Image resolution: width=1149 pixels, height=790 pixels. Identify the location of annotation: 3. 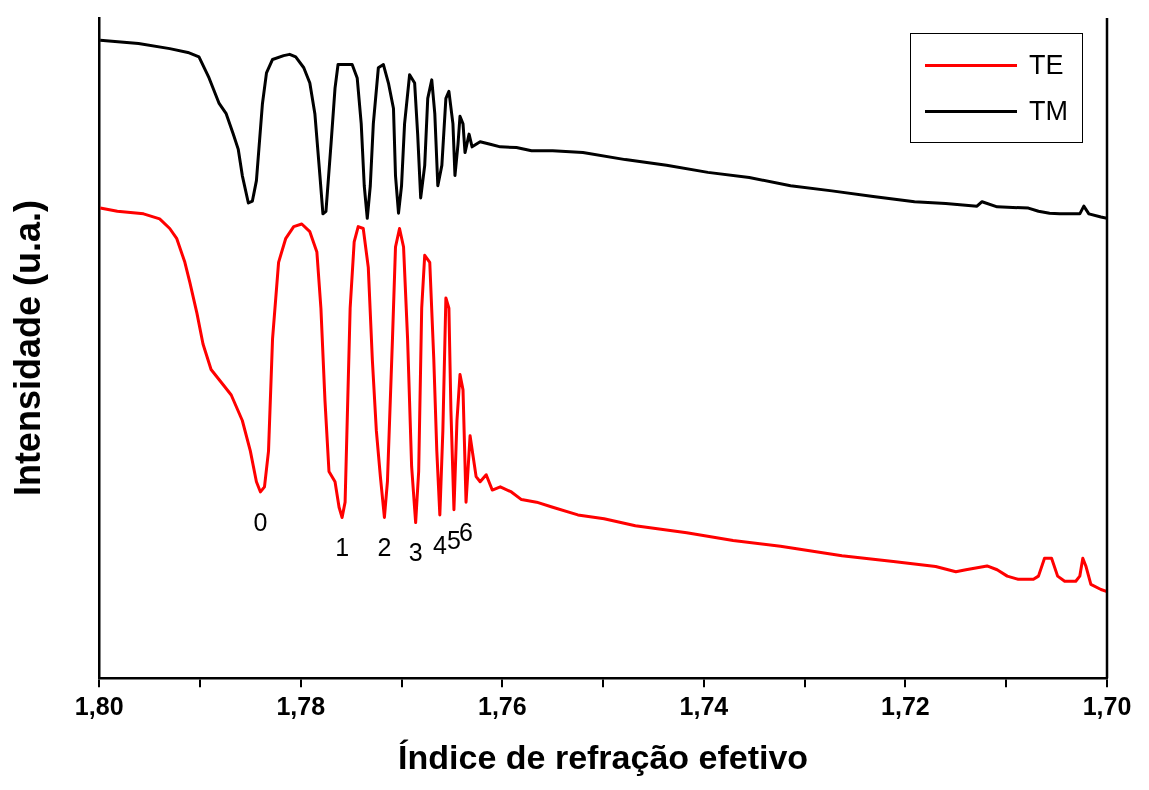
(415, 552).